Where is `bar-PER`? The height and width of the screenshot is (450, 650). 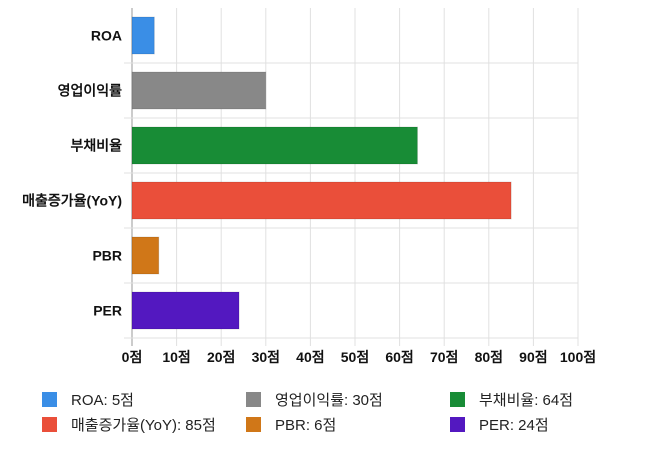
bar-PER is located at coordinates (185, 310).